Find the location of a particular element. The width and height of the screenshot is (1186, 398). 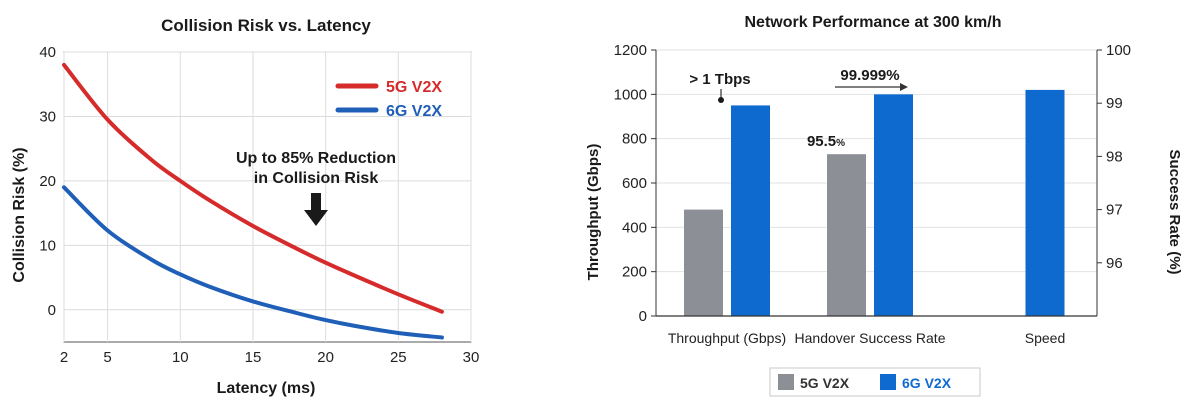

chart2-y-axis-label-right: Success Rate (%) is located at coordinates (1174, 211).